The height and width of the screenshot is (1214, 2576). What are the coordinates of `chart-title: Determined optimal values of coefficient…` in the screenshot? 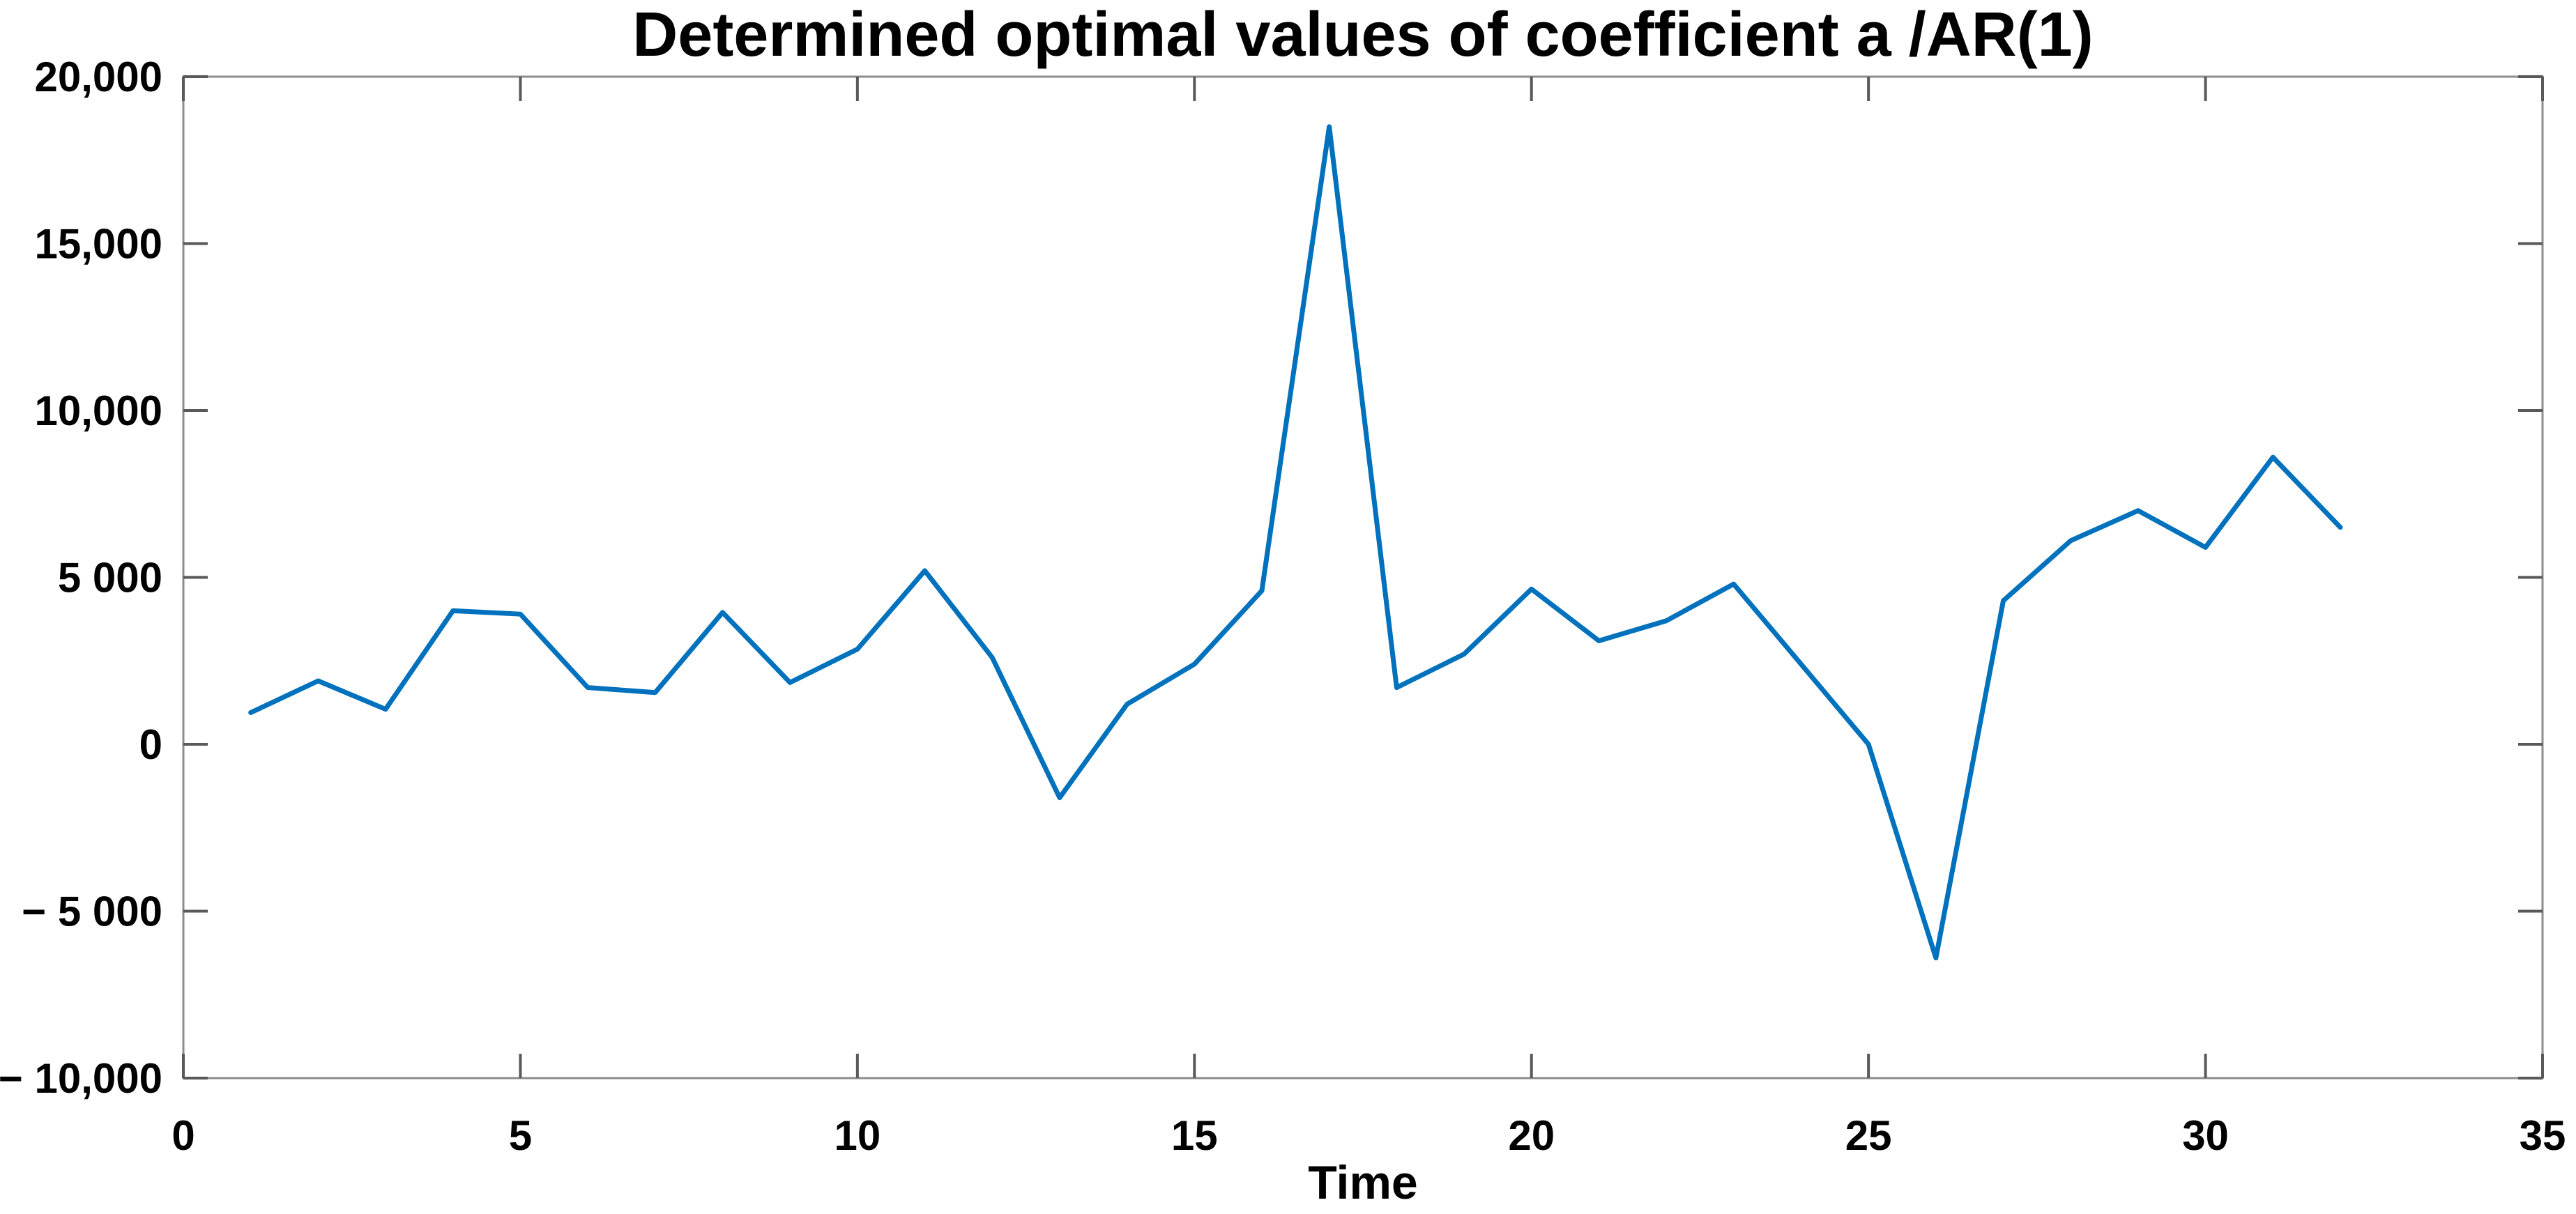 It's located at (1363, 35).